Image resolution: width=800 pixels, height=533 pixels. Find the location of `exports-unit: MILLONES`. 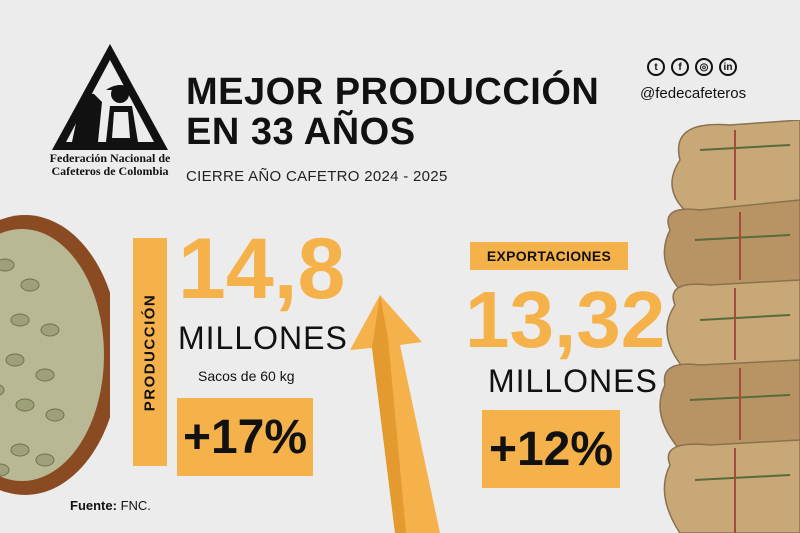

exports-unit: MILLONES is located at coordinates (573, 381).